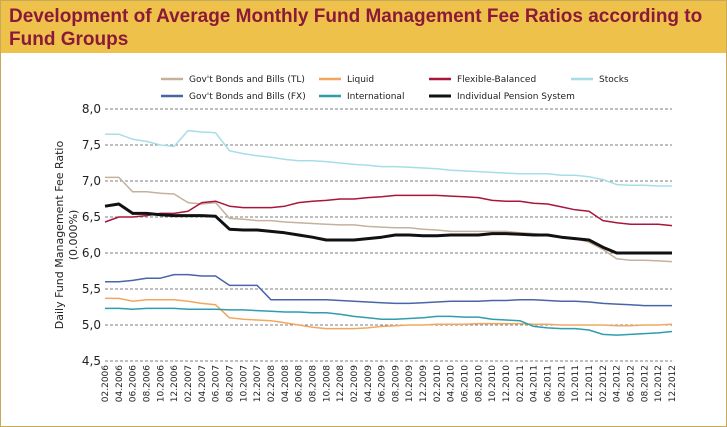  I want to click on x-tick-label: 08.2008, so click(313, 383).